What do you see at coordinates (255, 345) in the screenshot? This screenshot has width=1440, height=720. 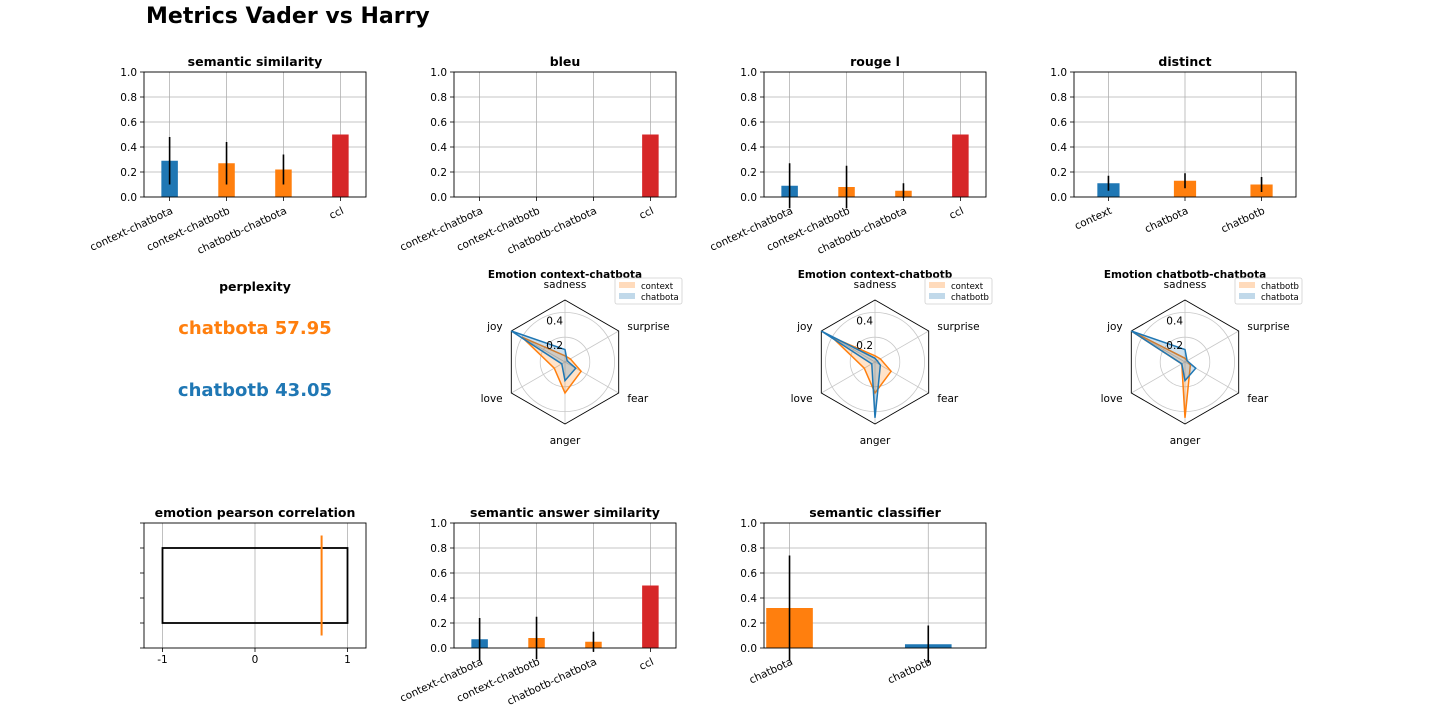 I see `perplexity-panel: perplexity chatbota 57.95 chatbotb 43.05` at bounding box center [255, 345].